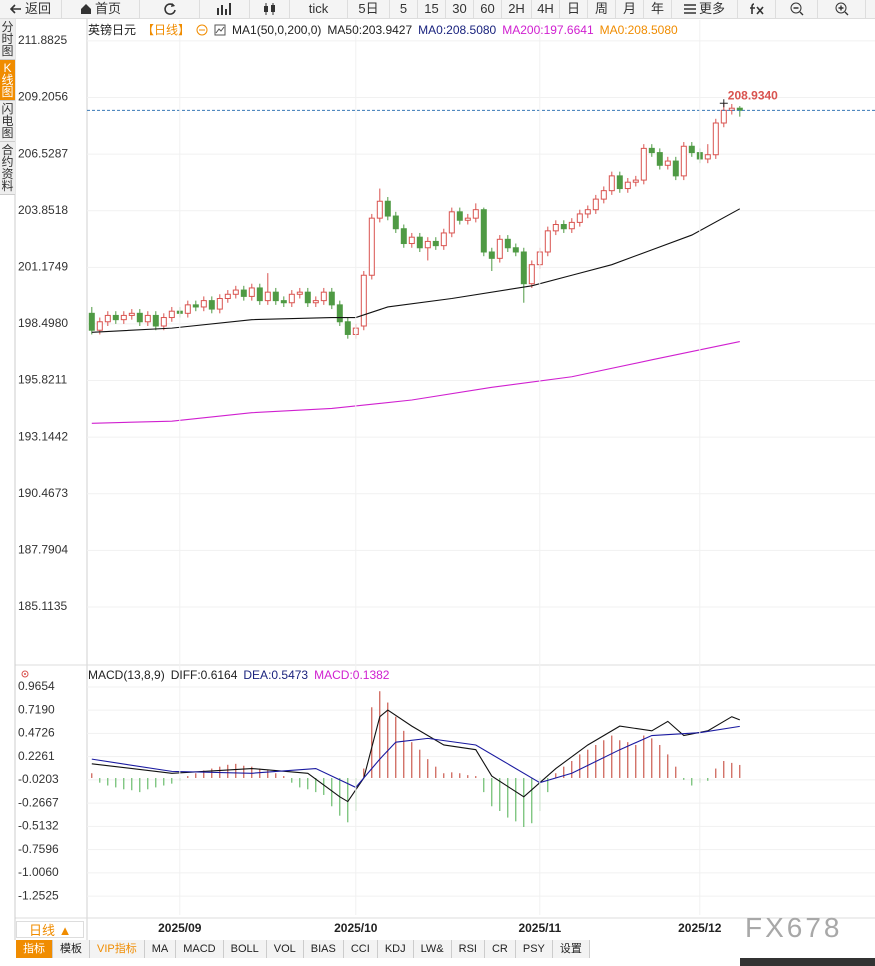 Image resolution: width=875 pixels, height=966 pixels. I want to click on x-tick-label: 2025/11, so click(539, 928).